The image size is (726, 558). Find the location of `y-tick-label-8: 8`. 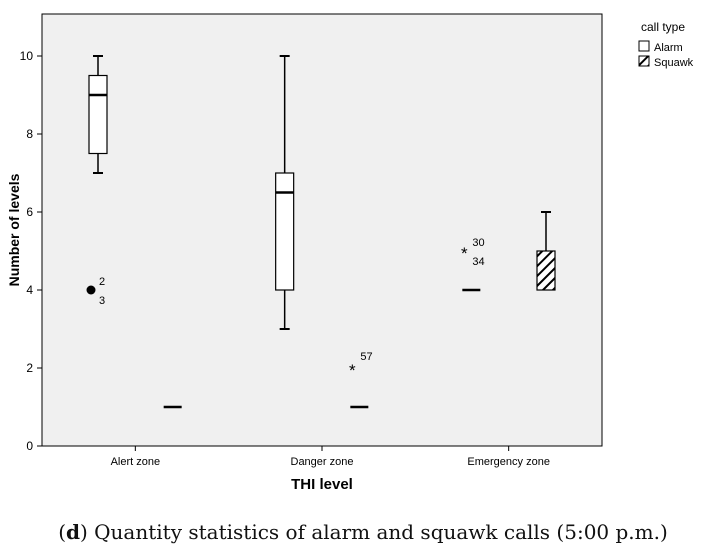

y-tick-label-8: 8 is located at coordinates (29, 134).